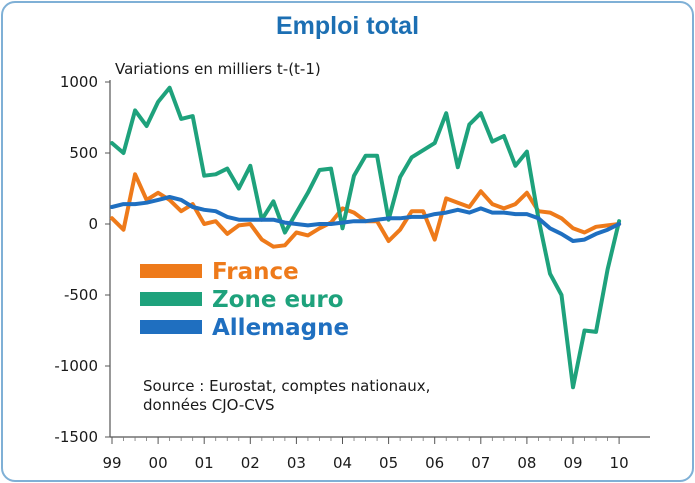 This screenshot has height=483, width=695. What do you see at coordinates (111, 463) in the screenshot?
I see `x-tick-label: 99` at bounding box center [111, 463].